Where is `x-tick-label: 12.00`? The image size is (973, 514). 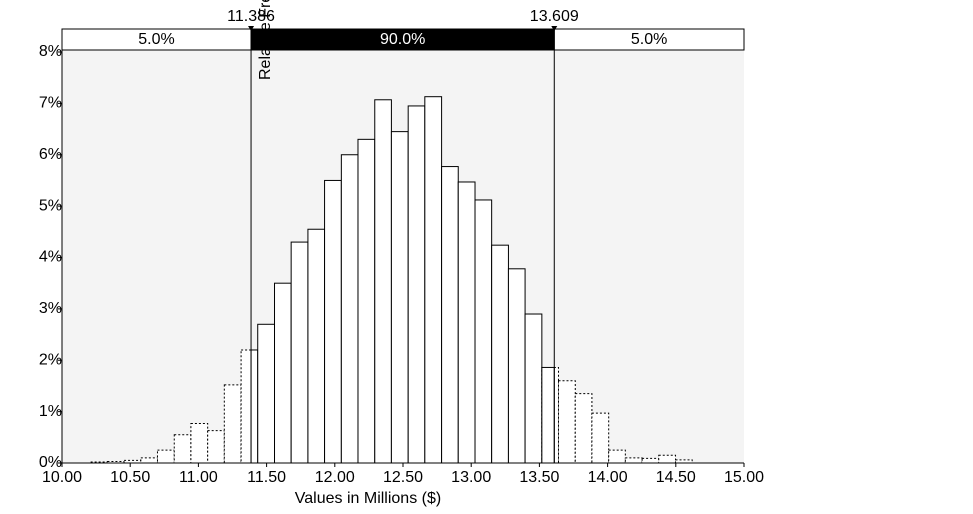 x-tick-label: 12.00 is located at coordinates (335, 477).